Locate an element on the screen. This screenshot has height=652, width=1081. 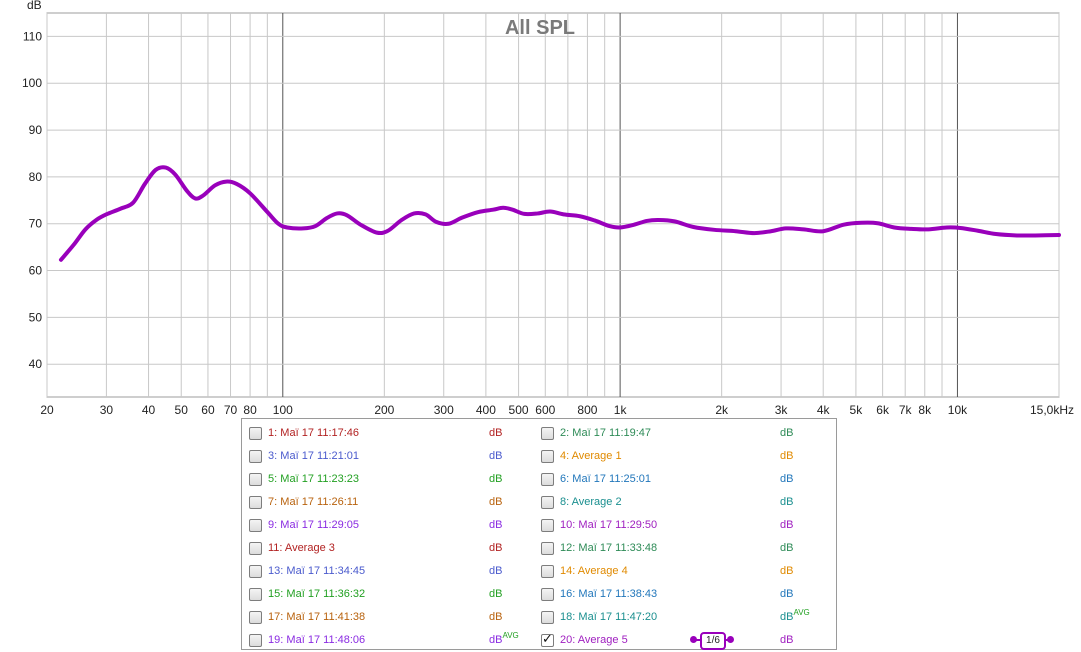
measurement-label: 9: Маї 17 11:29:05 is located at coordinates (314, 525).